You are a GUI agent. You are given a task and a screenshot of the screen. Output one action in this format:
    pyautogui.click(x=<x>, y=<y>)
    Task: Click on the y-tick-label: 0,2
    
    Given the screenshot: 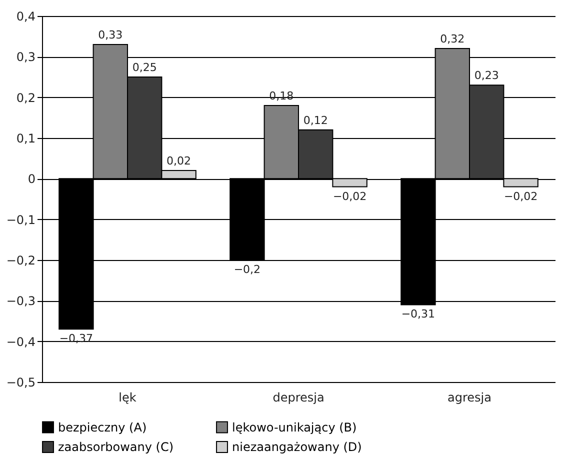 What is the action you would take?
    pyautogui.click(x=26, y=97)
    